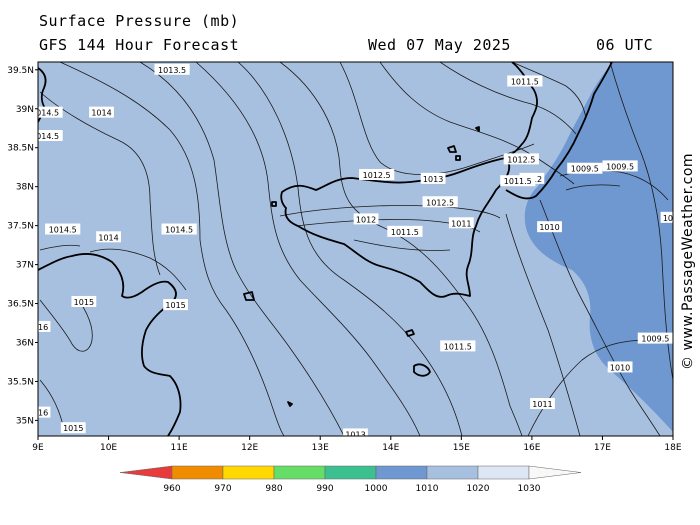 The image size is (700, 525). I want to click on isobar-label: 1012, so click(366, 219).